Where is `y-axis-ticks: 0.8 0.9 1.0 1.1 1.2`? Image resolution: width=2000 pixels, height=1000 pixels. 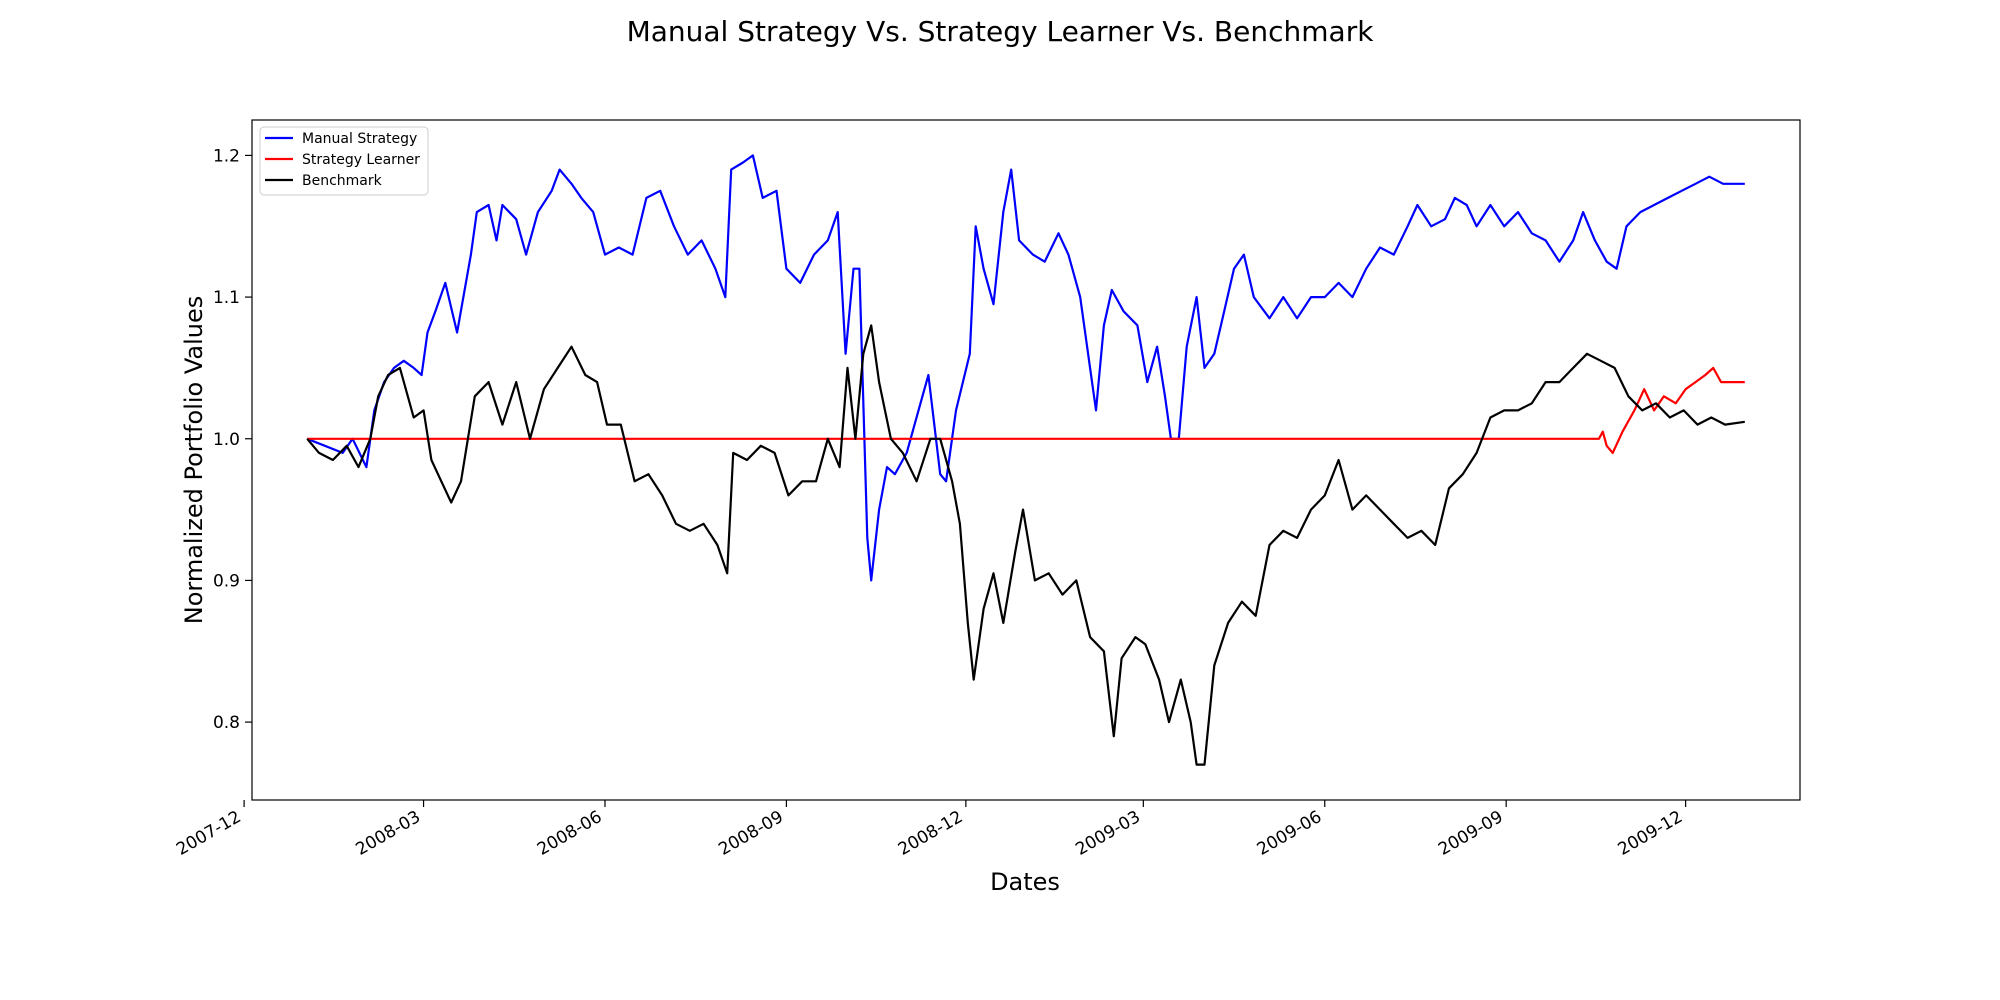 y-axis-ticks: 0.8 0.9 1.0 1.1 1.2 is located at coordinates (232, 439).